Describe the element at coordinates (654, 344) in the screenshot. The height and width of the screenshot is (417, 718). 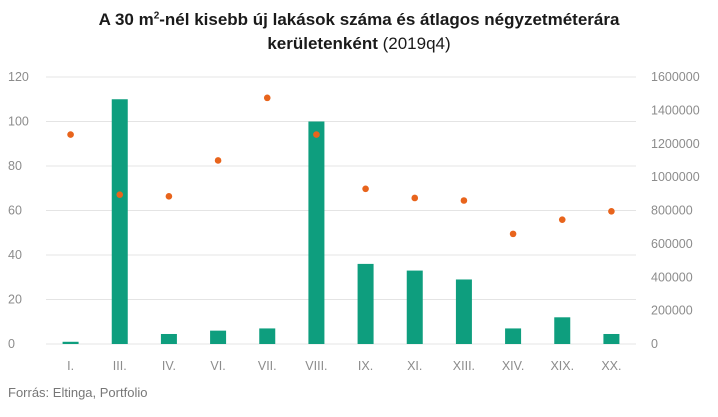
I see `y-right-tick-label: 0` at that location.